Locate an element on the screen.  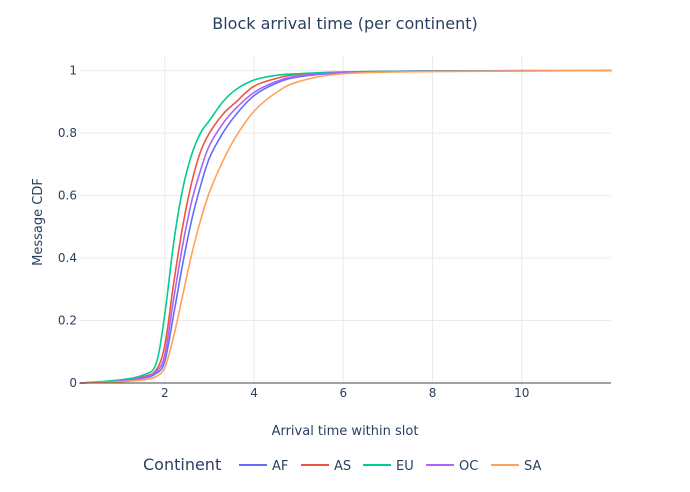
legend-item-as: AS is located at coordinates (326, 466).